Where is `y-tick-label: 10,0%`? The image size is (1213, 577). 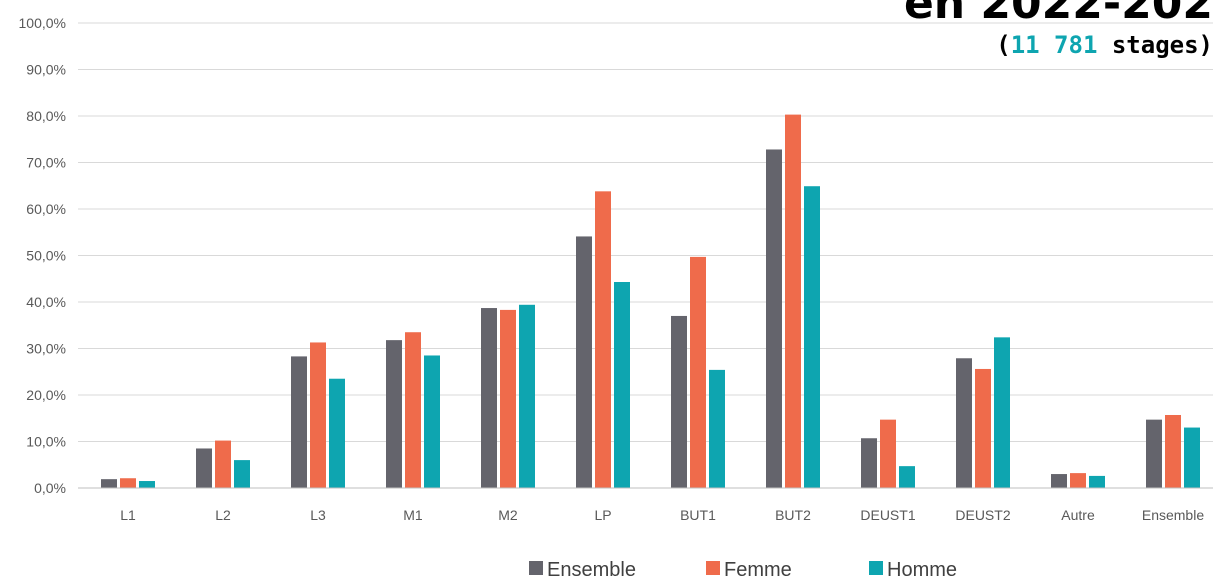
y-tick-label: 10,0% is located at coordinates (46, 442).